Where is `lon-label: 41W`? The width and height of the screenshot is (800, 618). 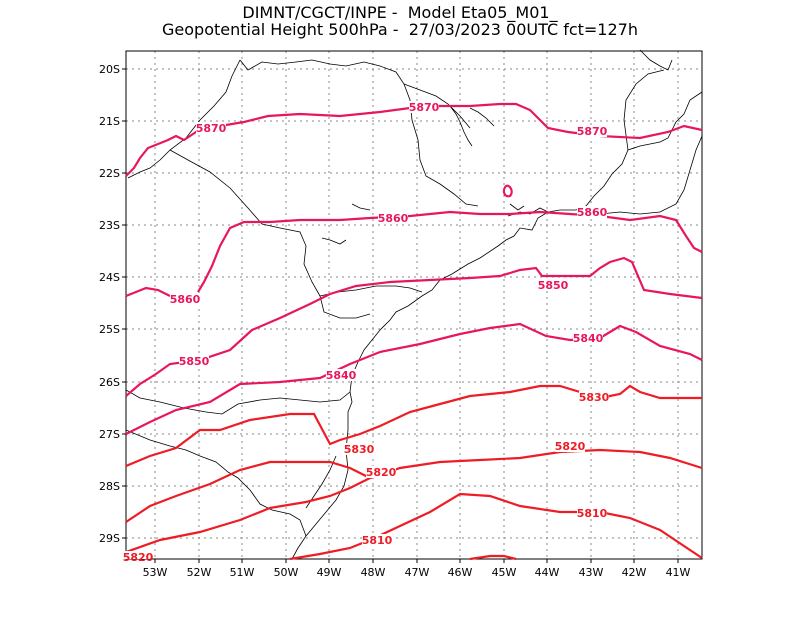 lon-label: 41W is located at coordinates (678, 572).